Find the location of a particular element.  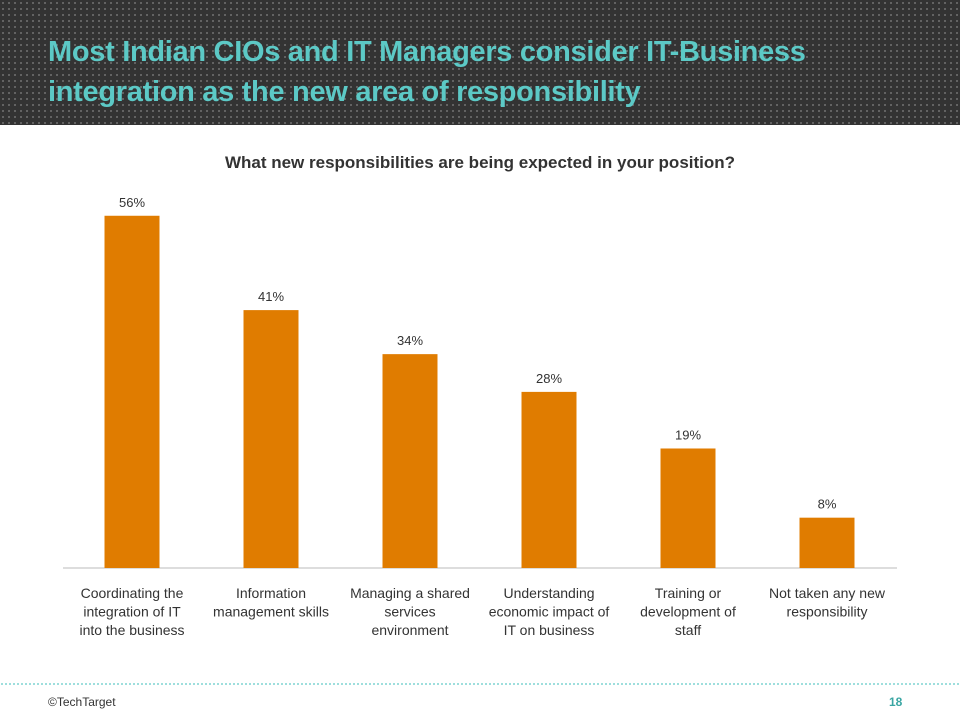

footer-divider is located at coordinates (480, 684).